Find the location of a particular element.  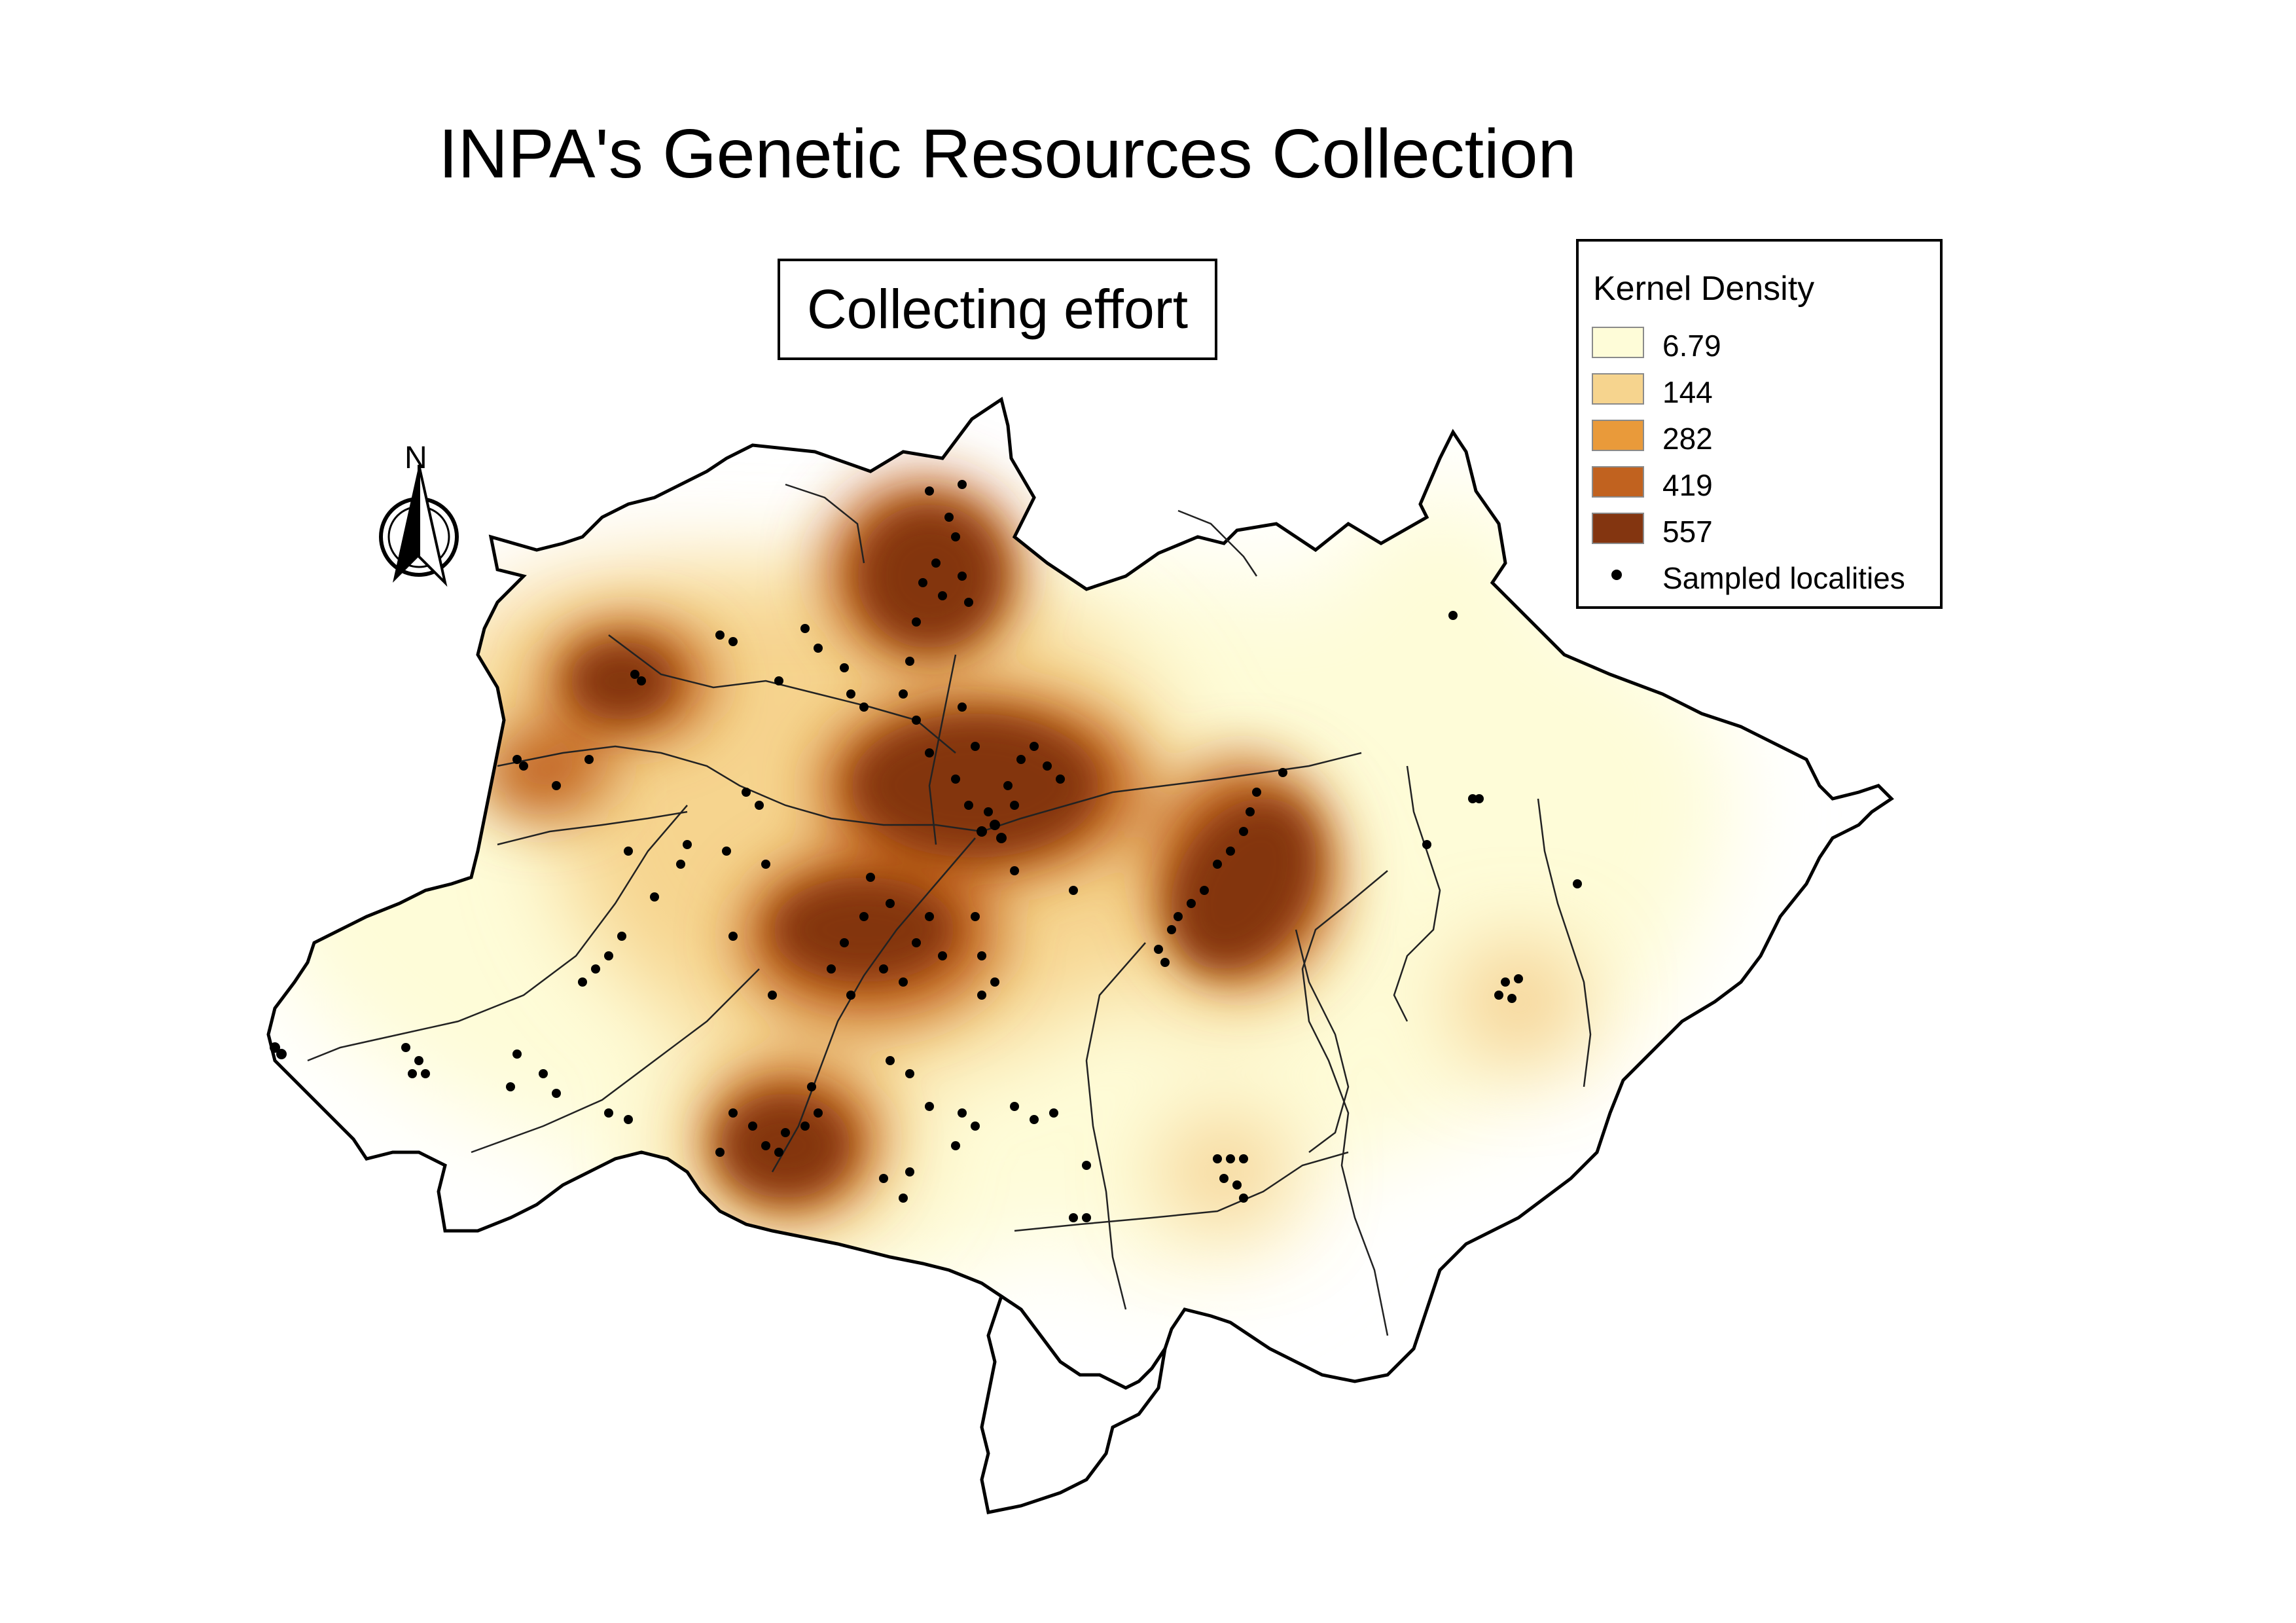

legend-item-class-2: 144 is located at coordinates (1762, 391).